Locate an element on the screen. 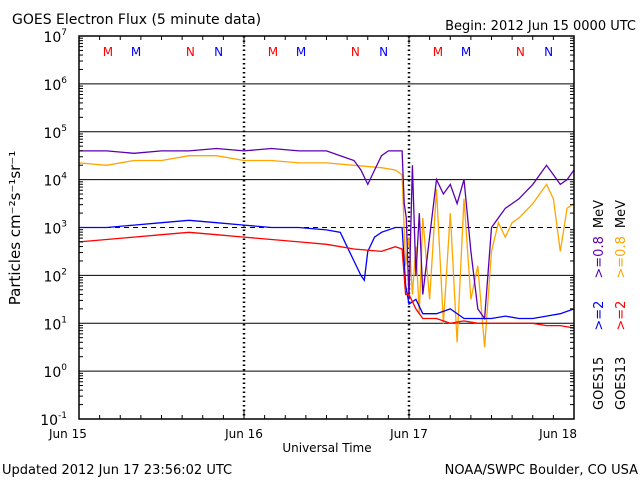 This screenshot has height=480, width=640. begin-label: Begin: 2012 Jun 15 0000 UTC is located at coordinates (540, 26).